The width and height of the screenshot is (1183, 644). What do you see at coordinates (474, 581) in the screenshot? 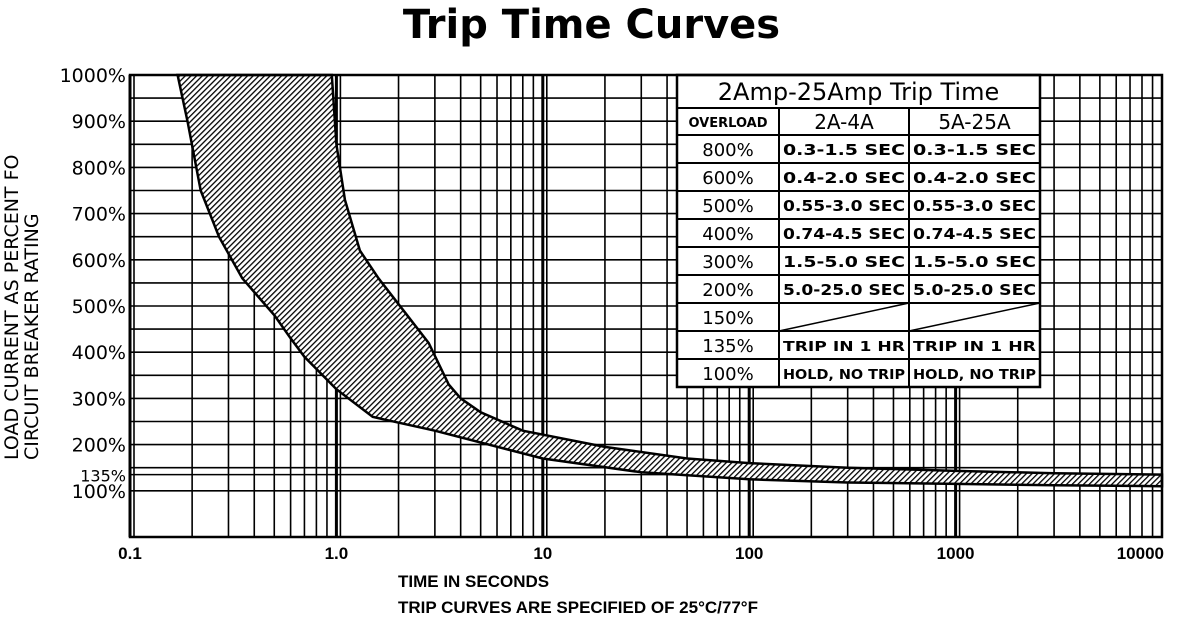
I see `x-axis-label: TIME IN SECONDS` at bounding box center [474, 581].